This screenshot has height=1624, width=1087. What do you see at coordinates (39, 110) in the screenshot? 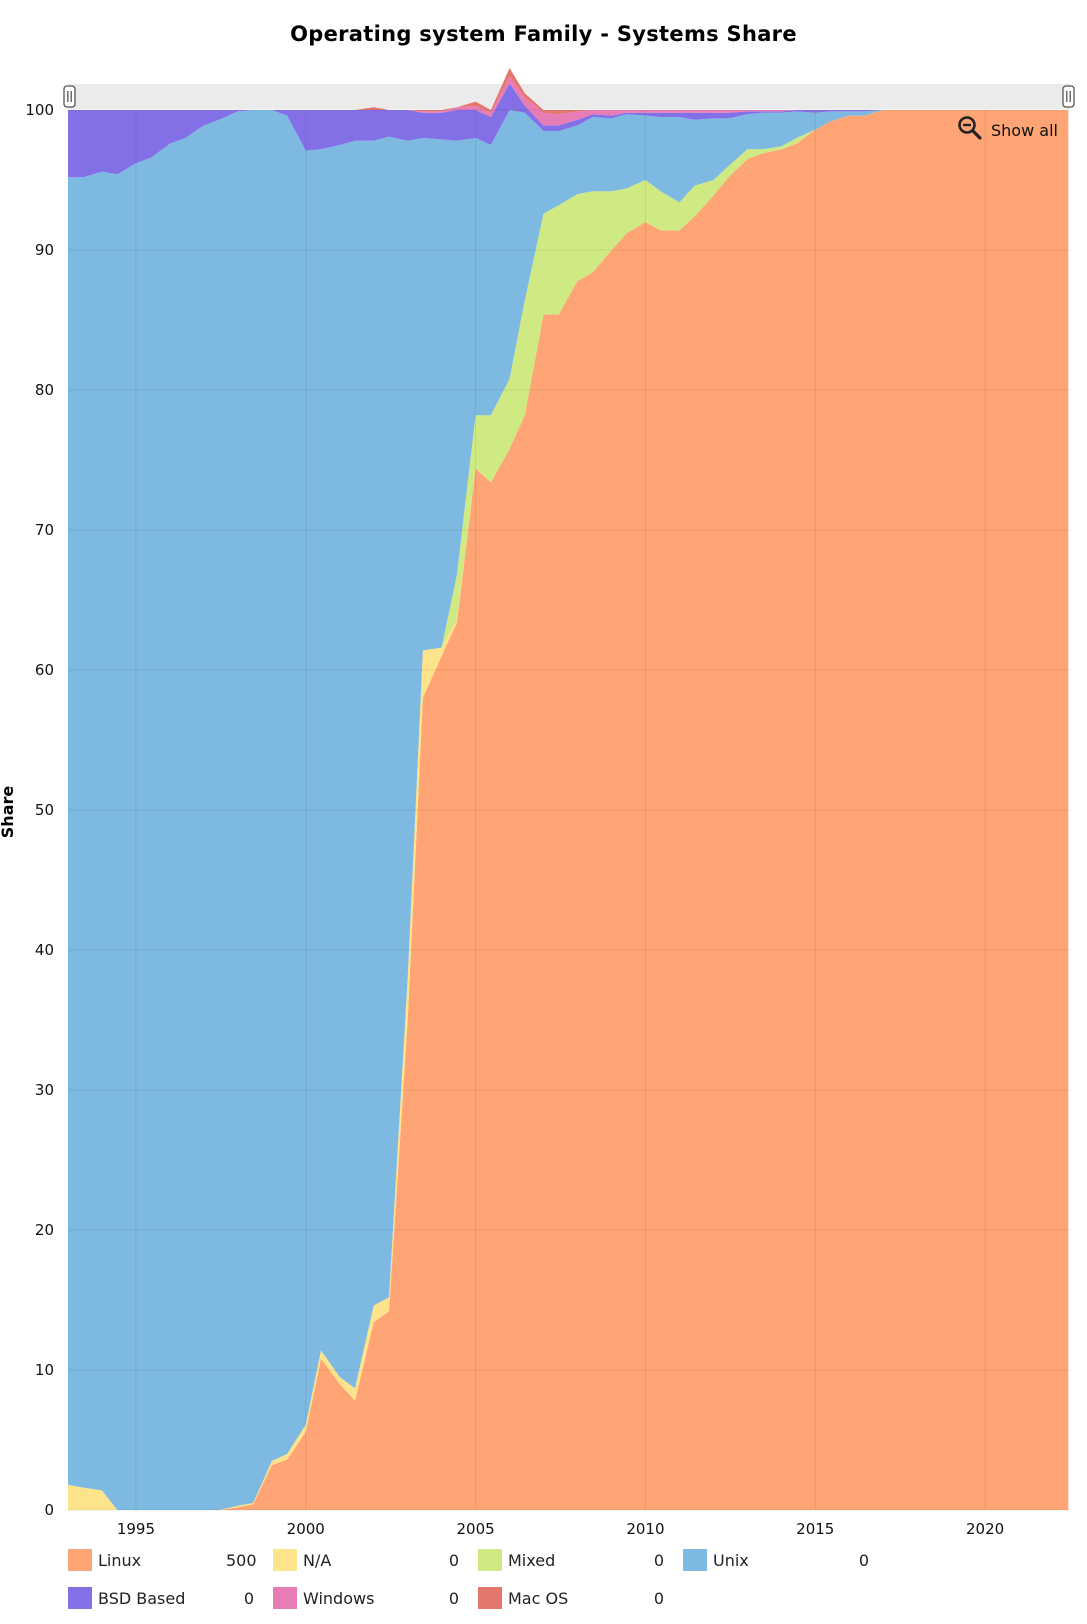
I see `y-tick-label: 100` at bounding box center [39, 110].